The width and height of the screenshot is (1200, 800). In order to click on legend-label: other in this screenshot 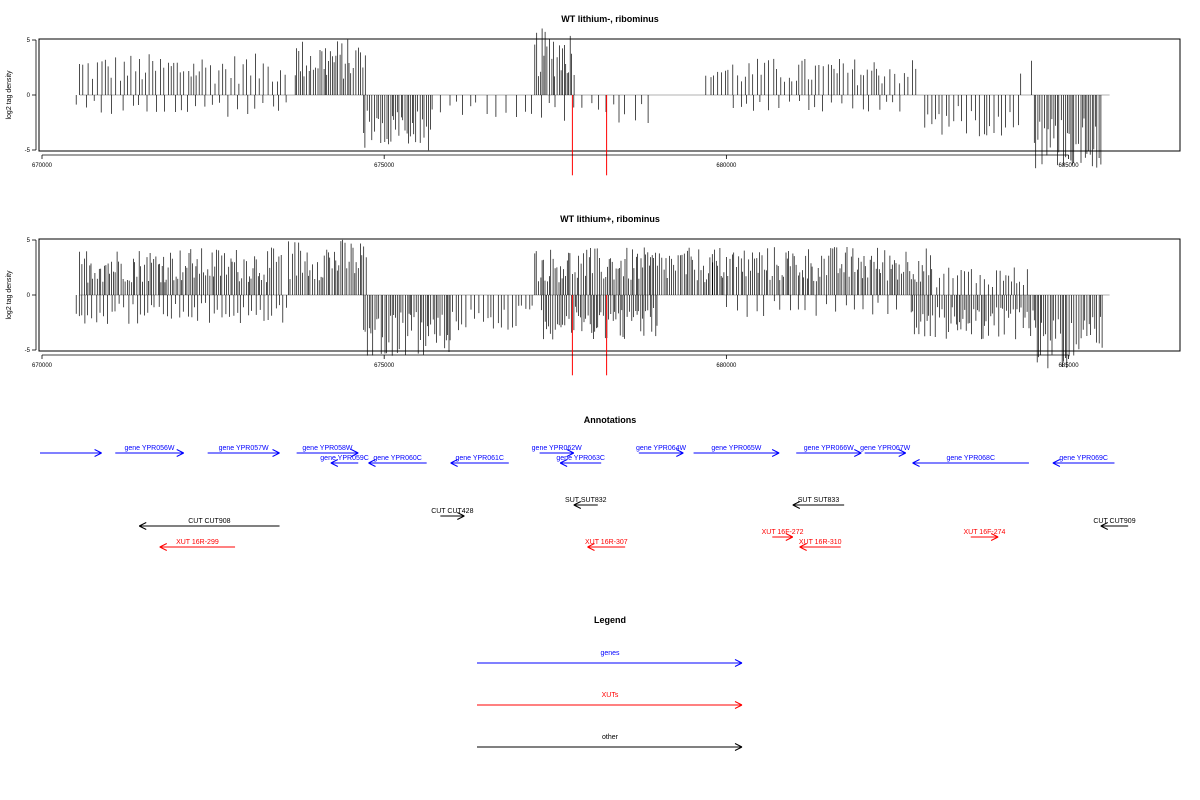, I will do `click(610, 737)`.